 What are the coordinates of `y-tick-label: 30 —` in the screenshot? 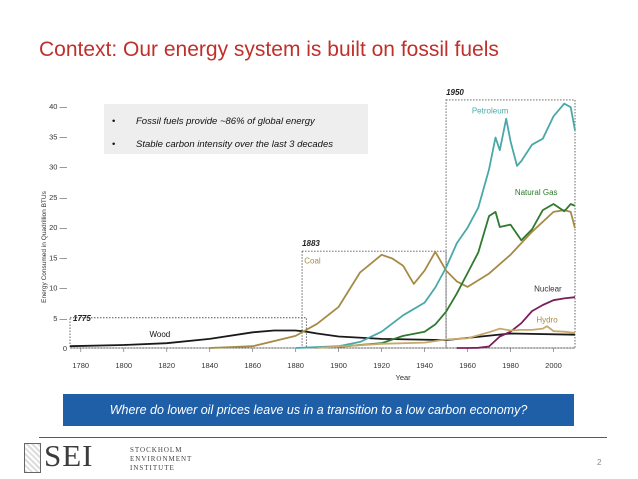 It's located at (58, 167).